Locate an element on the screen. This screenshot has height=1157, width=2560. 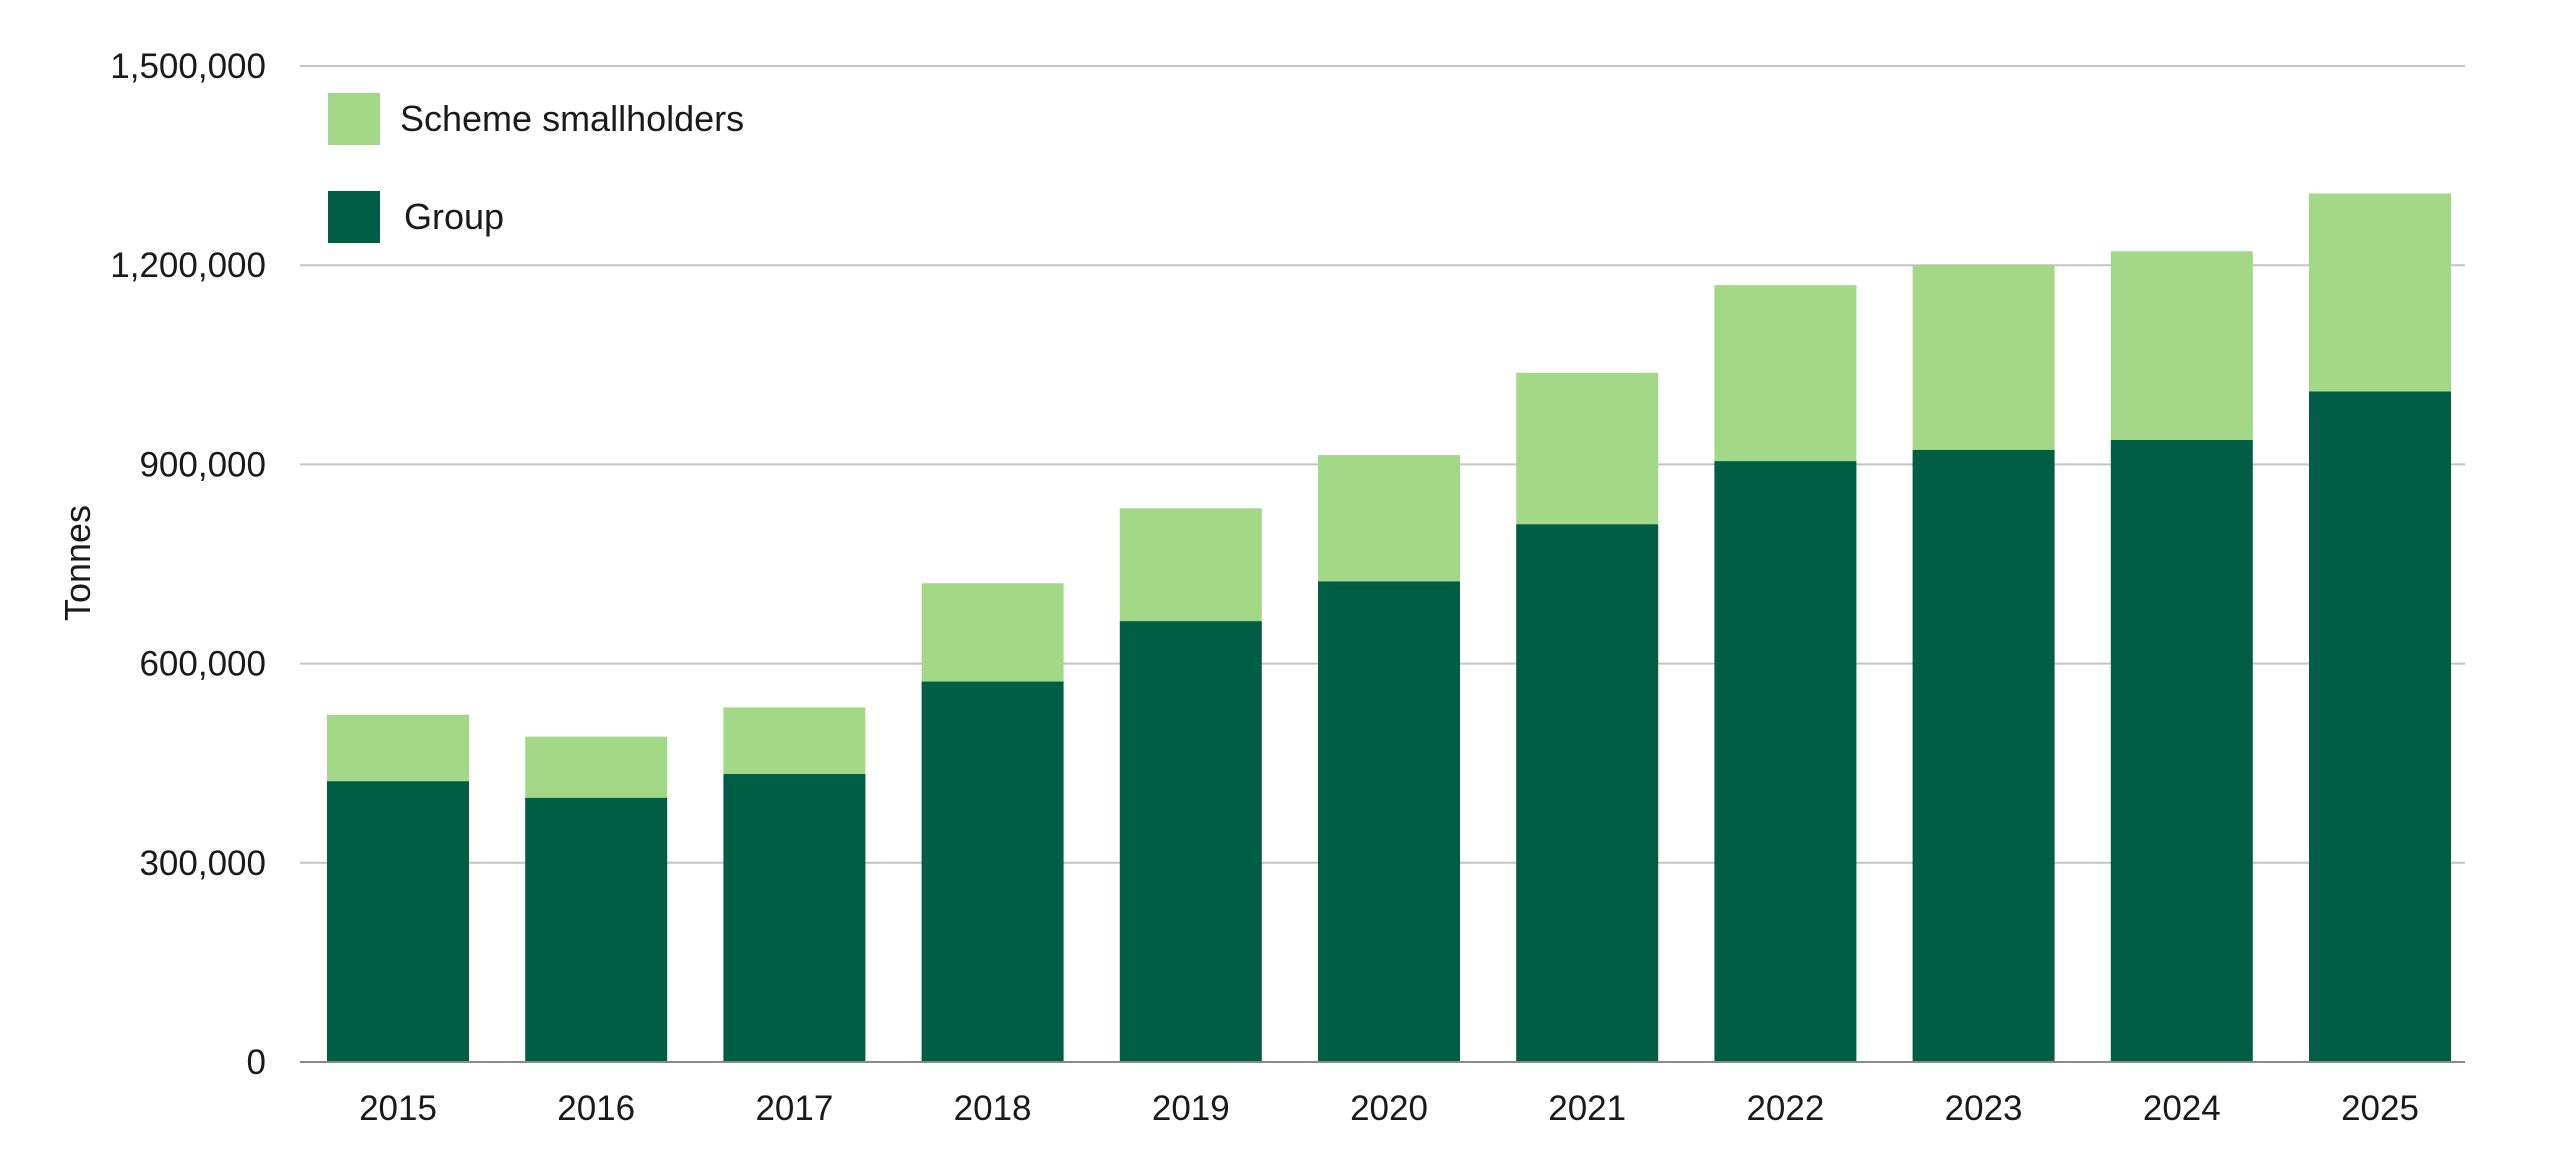
y-tick-label: 1,500,000 is located at coordinates (188, 66).